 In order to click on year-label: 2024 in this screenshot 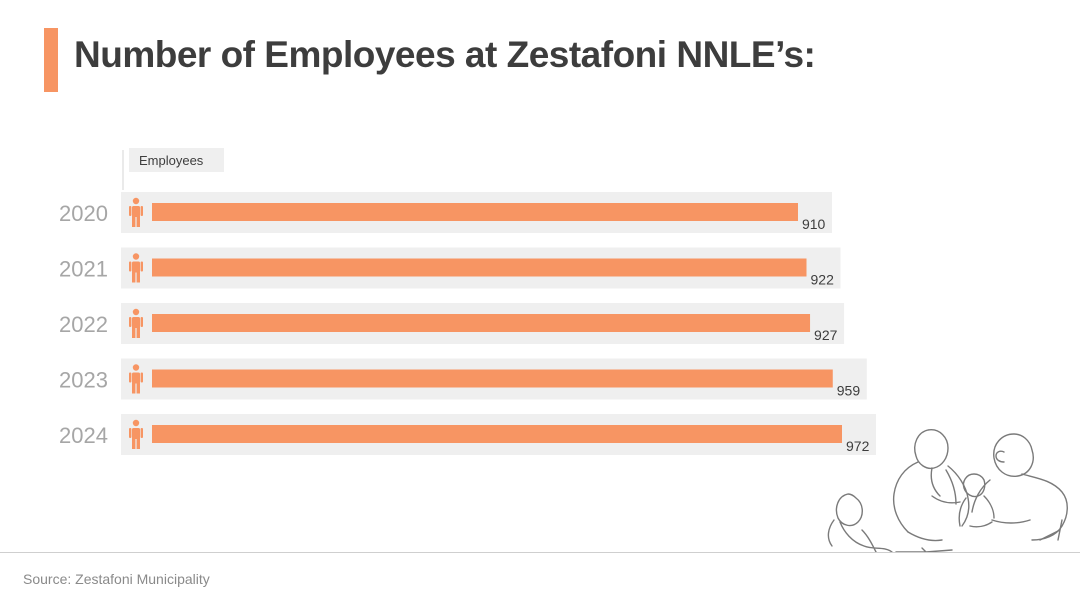, I will do `click(83, 435)`.